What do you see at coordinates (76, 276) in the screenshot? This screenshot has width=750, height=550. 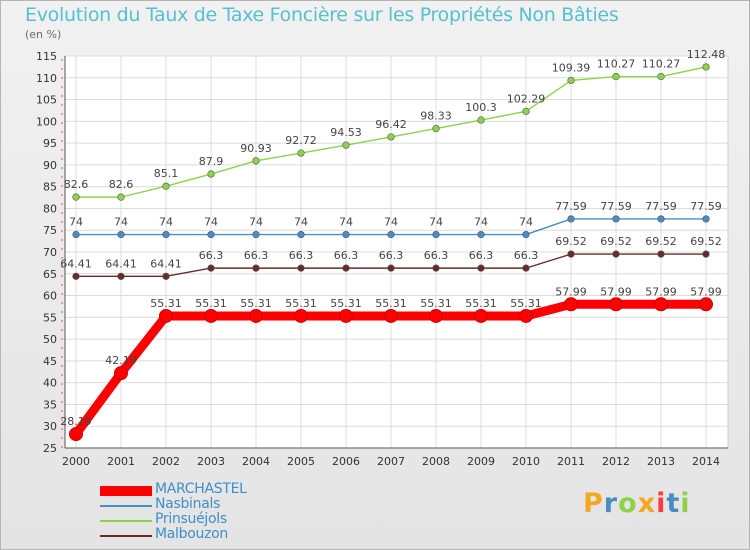 I see `point-malbouzon-2000` at bounding box center [76, 276].